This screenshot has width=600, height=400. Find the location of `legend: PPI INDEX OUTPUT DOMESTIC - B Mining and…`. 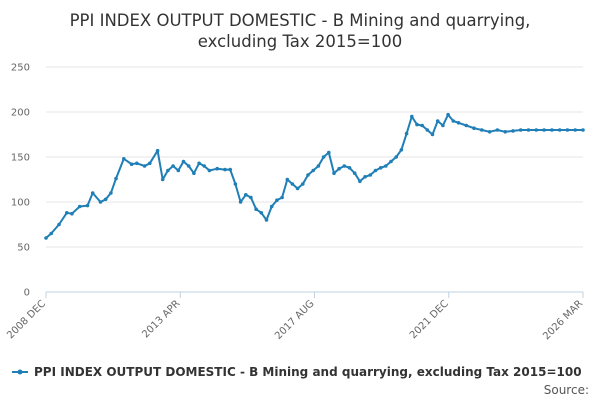

legend: PPI INDEX OUTPUT DOMESTIC - B Mining and… is located at coordinates (297, 372).